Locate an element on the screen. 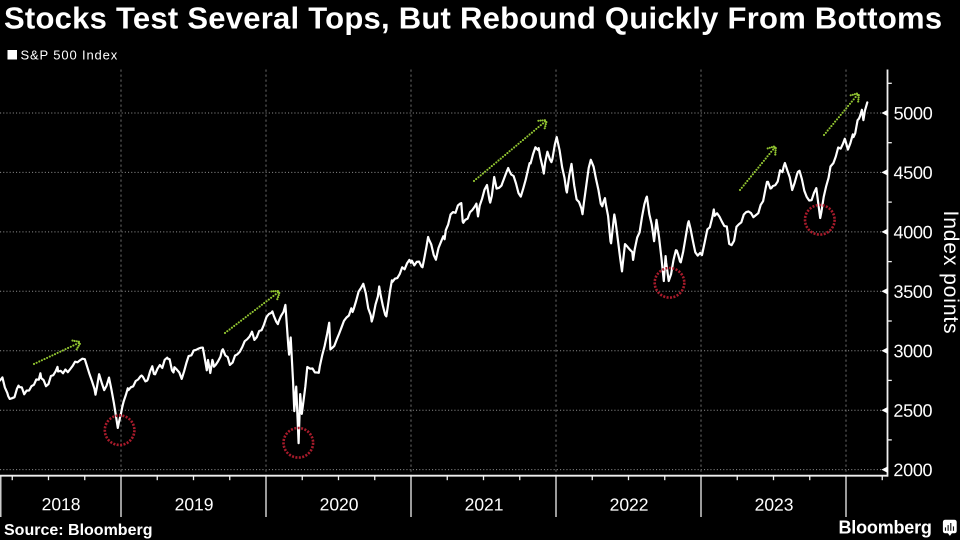  svg-text: 3000 is located at coordinates (912, 351).